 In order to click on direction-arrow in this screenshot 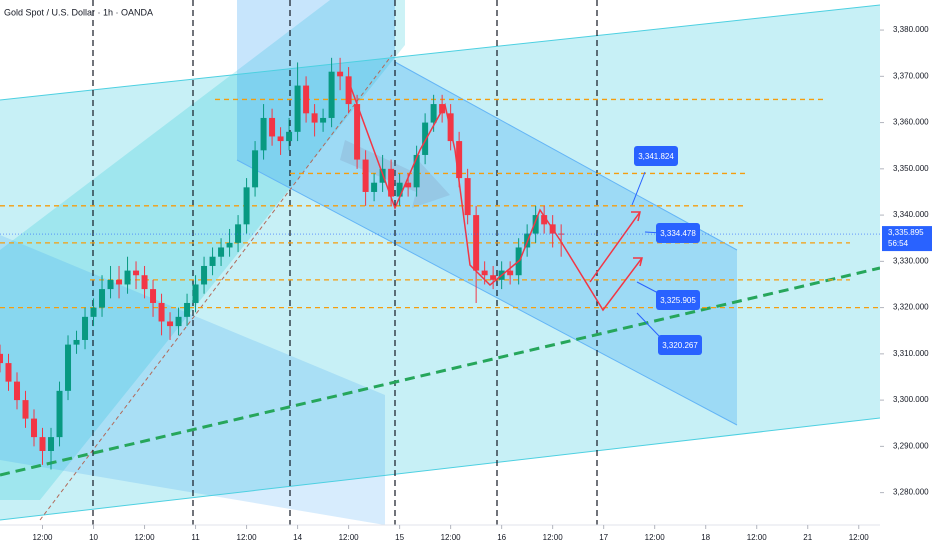, I will do `click(395, 174)`.